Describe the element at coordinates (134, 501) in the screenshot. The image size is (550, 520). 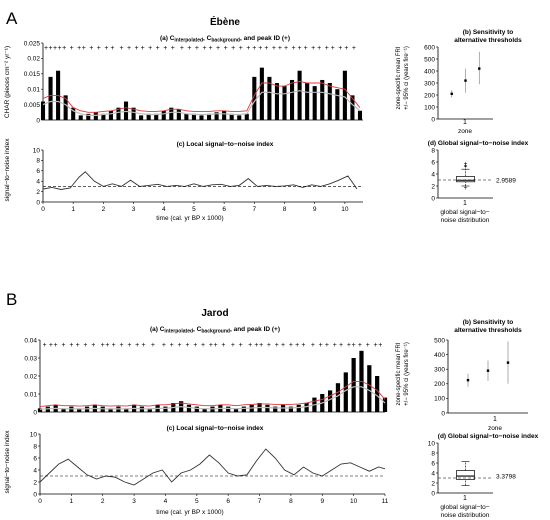
I see `x-tick-label: 3` at that location.